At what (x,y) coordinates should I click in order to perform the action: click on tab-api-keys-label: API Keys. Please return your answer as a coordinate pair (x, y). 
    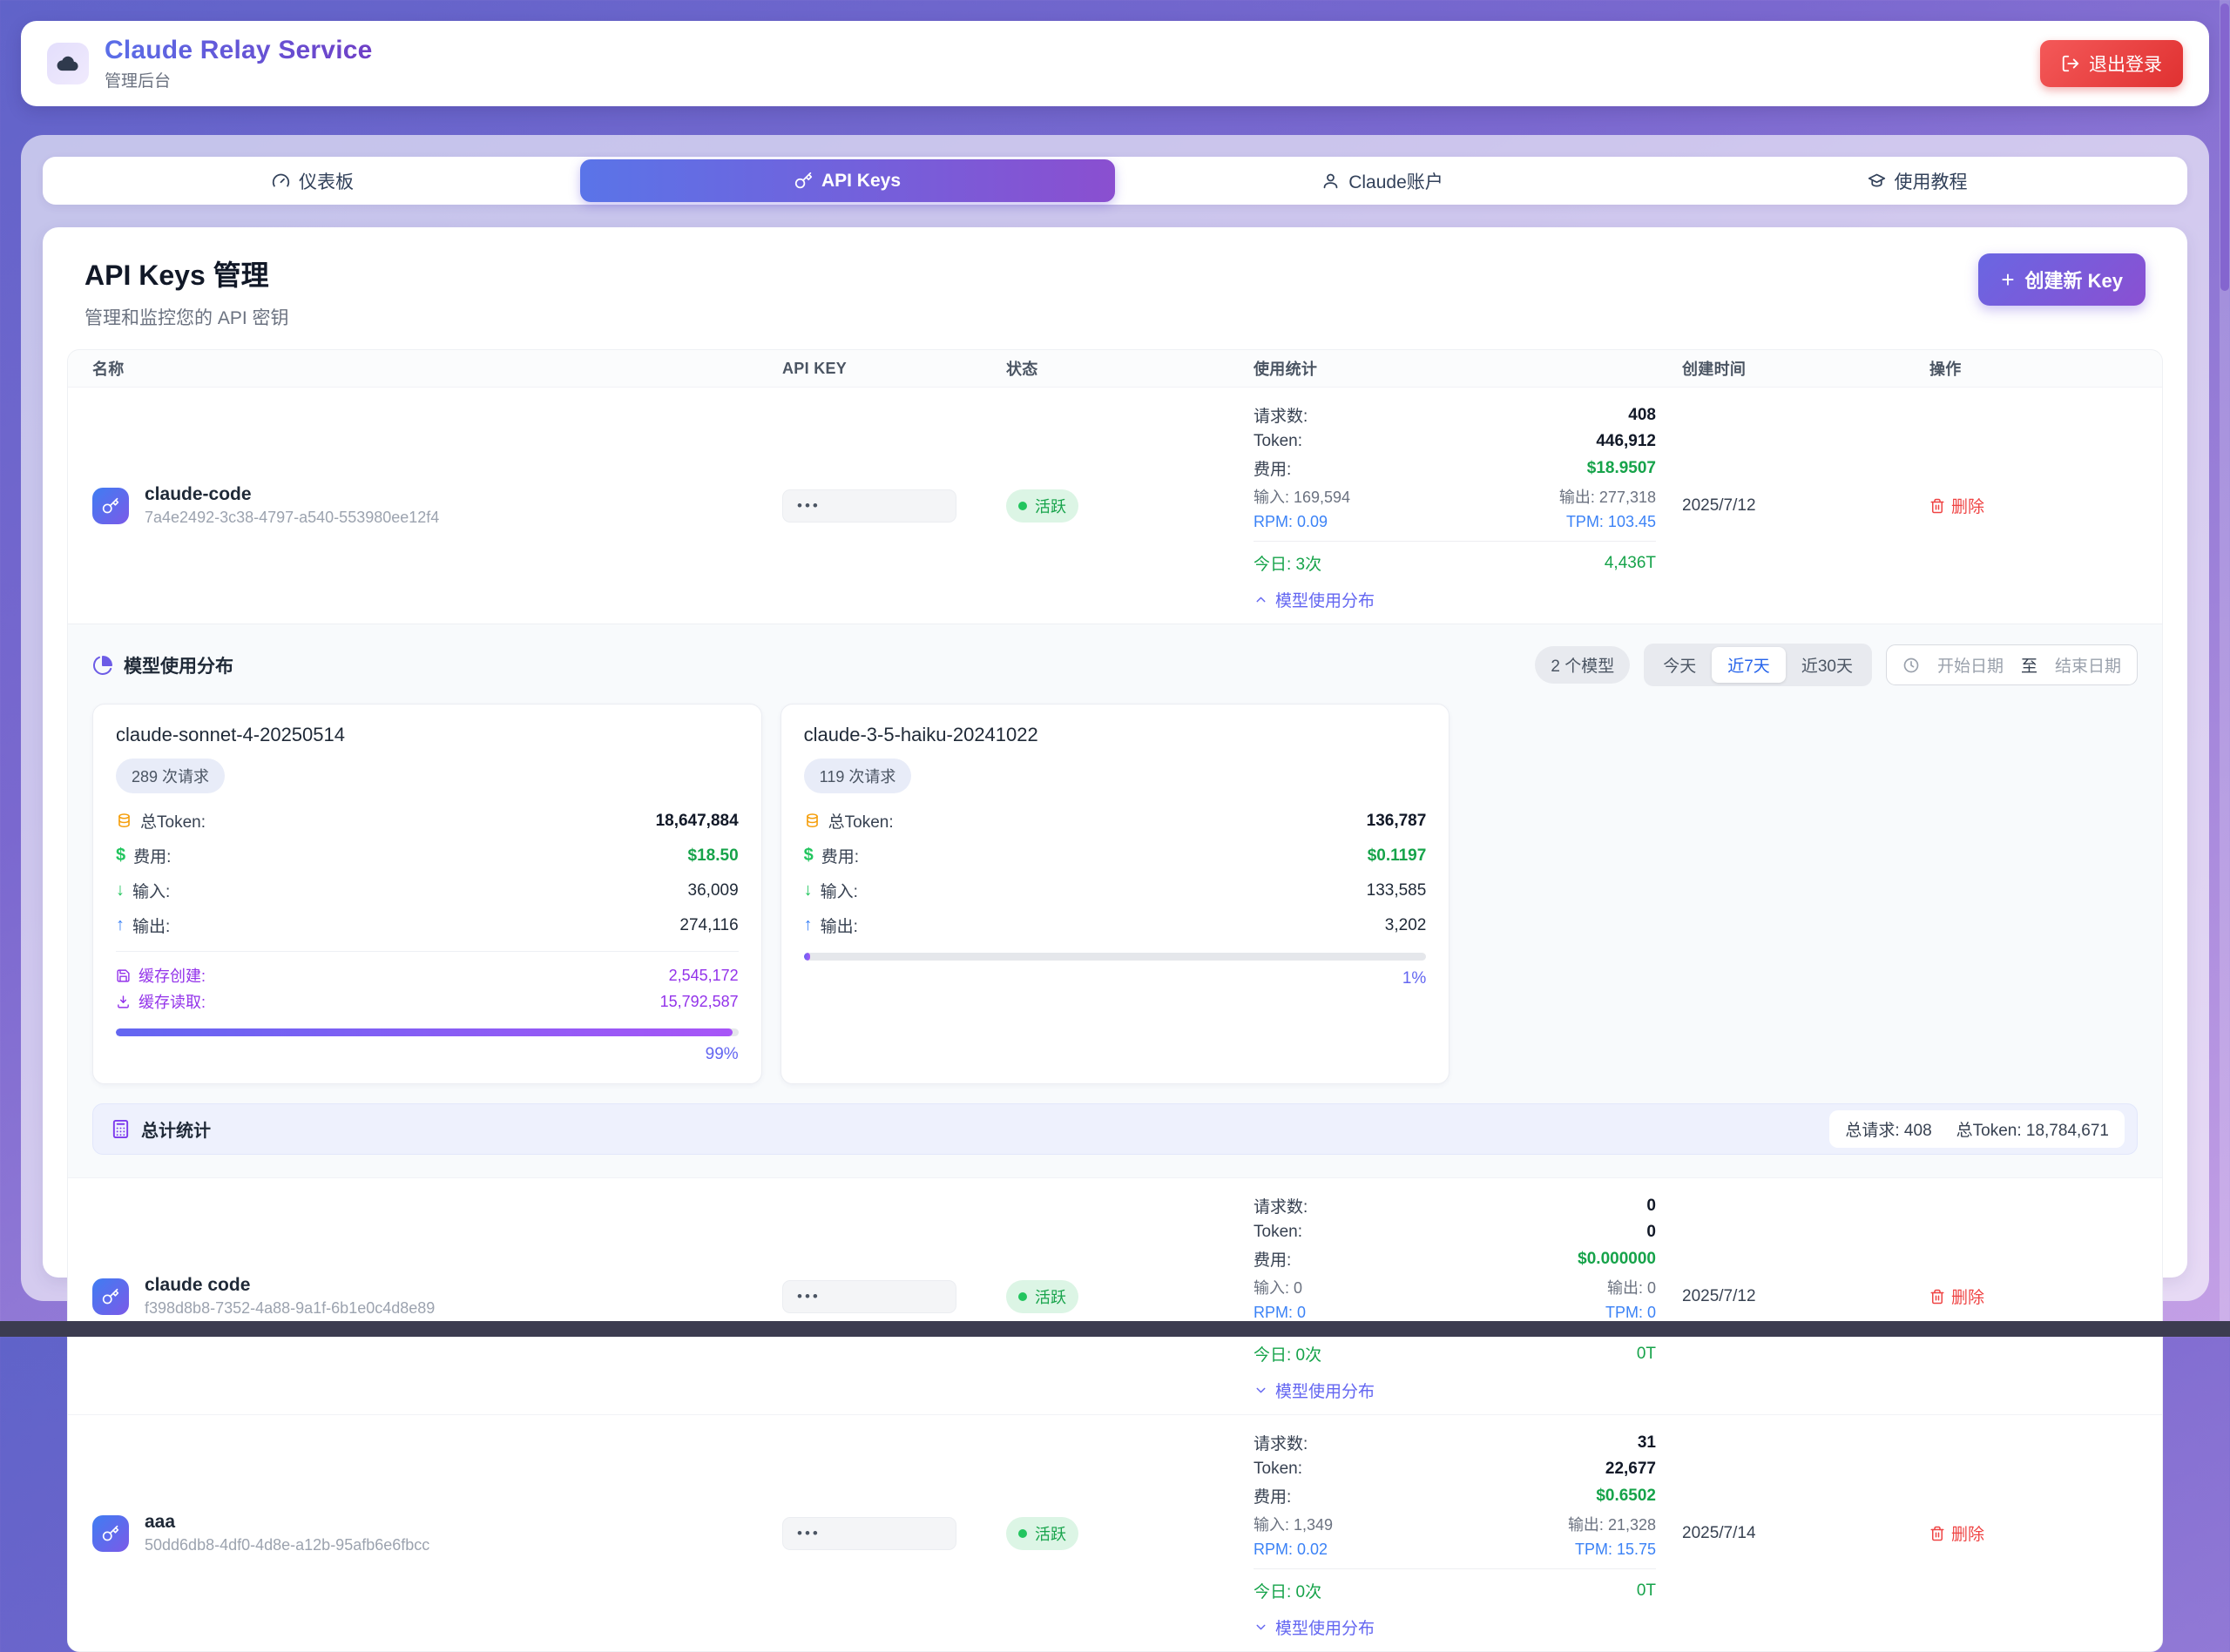
    Looking at the image, I should click on (861, 180).